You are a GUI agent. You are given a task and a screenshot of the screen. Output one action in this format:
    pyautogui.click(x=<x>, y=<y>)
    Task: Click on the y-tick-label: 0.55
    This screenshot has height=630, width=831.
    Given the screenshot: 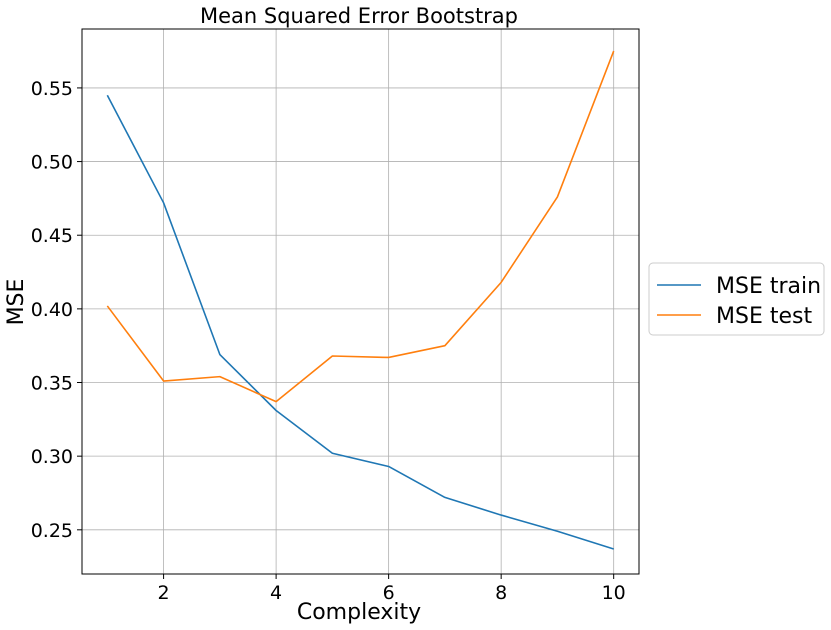 What is the action you would take?
    pyautogui.click(x=52, y=89)
    